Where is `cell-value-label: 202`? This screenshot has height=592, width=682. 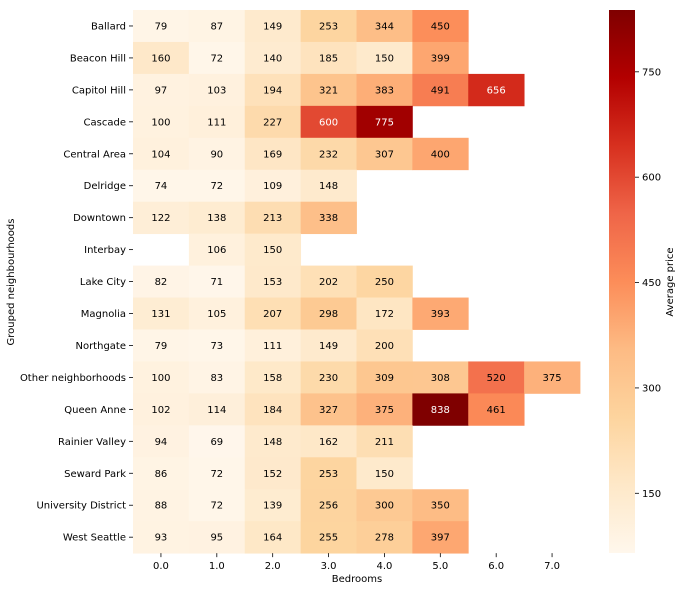
cell-value-label: 202 is located at coordinates (328, 282).